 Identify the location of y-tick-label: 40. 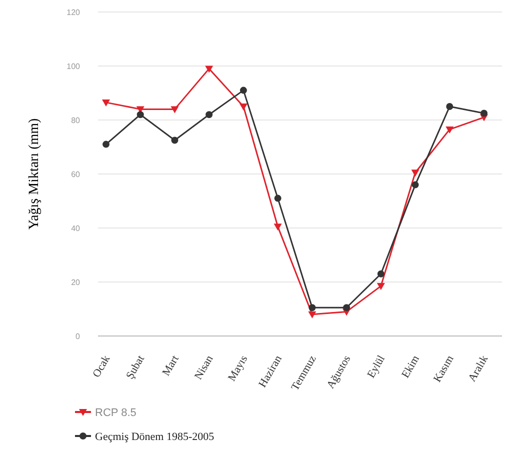
(76, 228).